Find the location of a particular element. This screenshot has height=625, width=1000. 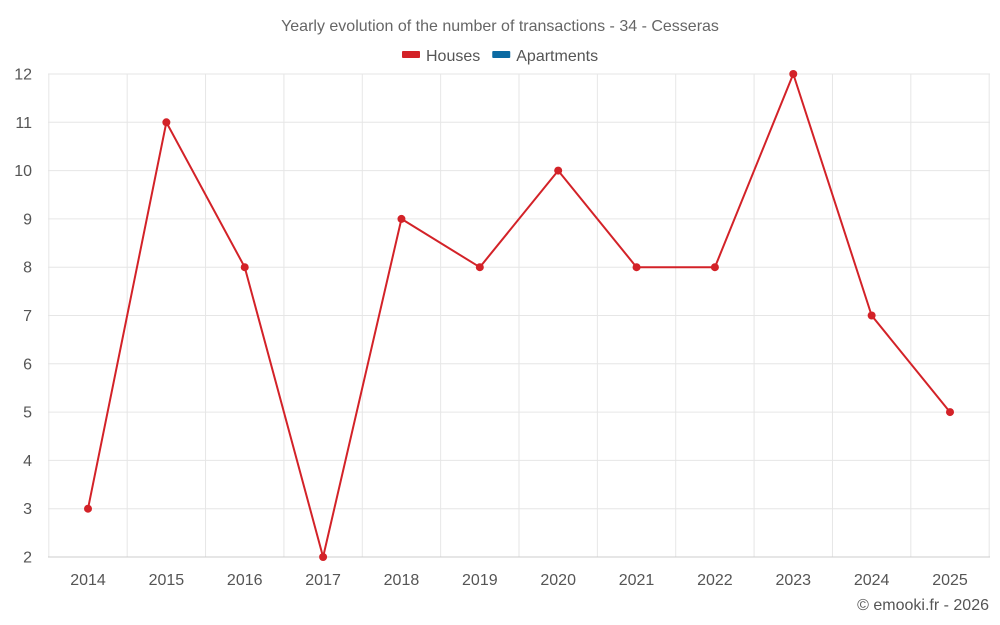

y-tick-label: 10 is located at coordinates (23, 171).